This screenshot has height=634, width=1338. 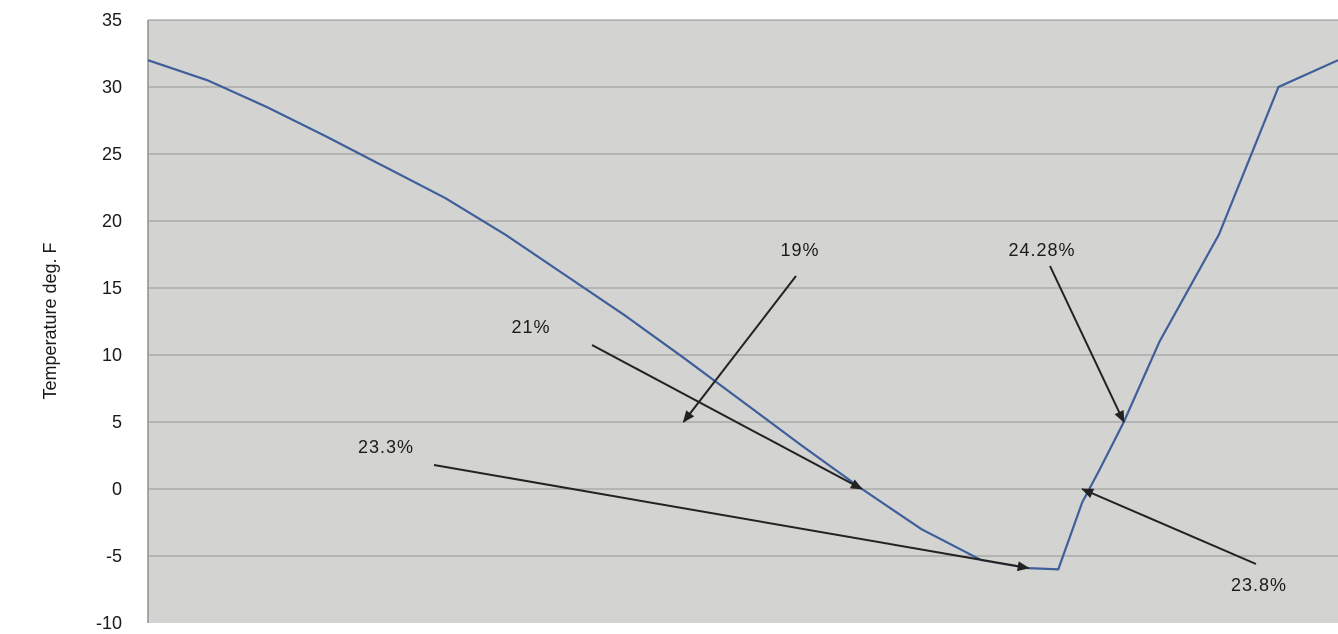 What do you see at coordinates (1041, 250) in the screenshot?
I see `annotation-label: 24.28%` at bounding box center [1041, 250].